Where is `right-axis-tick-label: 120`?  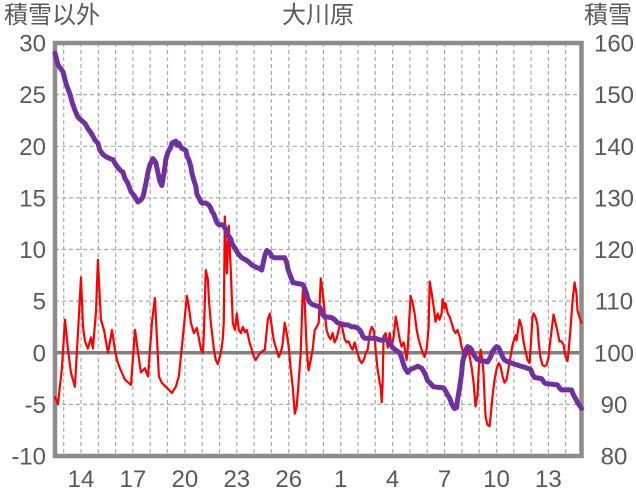
right-axis-tick-label: 120 is located at coordinates (614, 250).